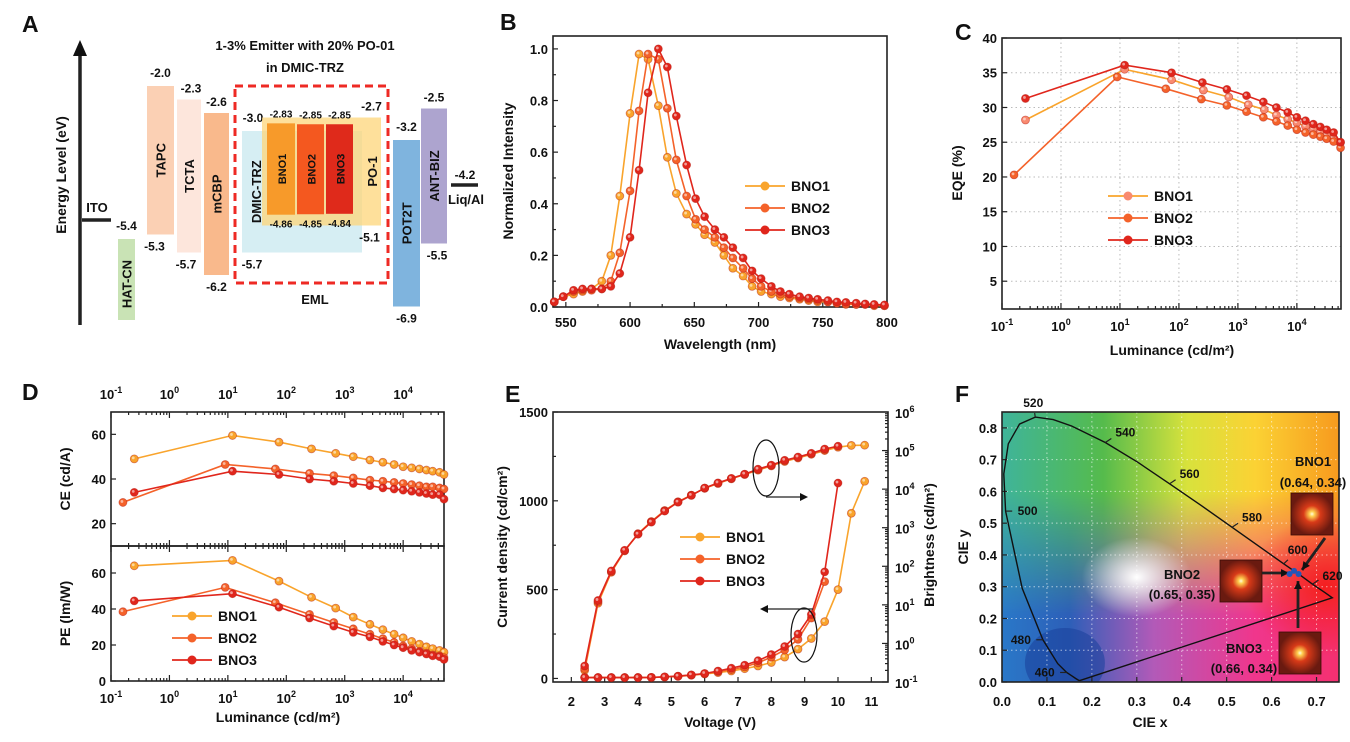 The width and height of the screenshot is (1350, 742). Describe the element at coordinates (1235, 525) in the screenshot. I see `wavelength-tick` at that location.